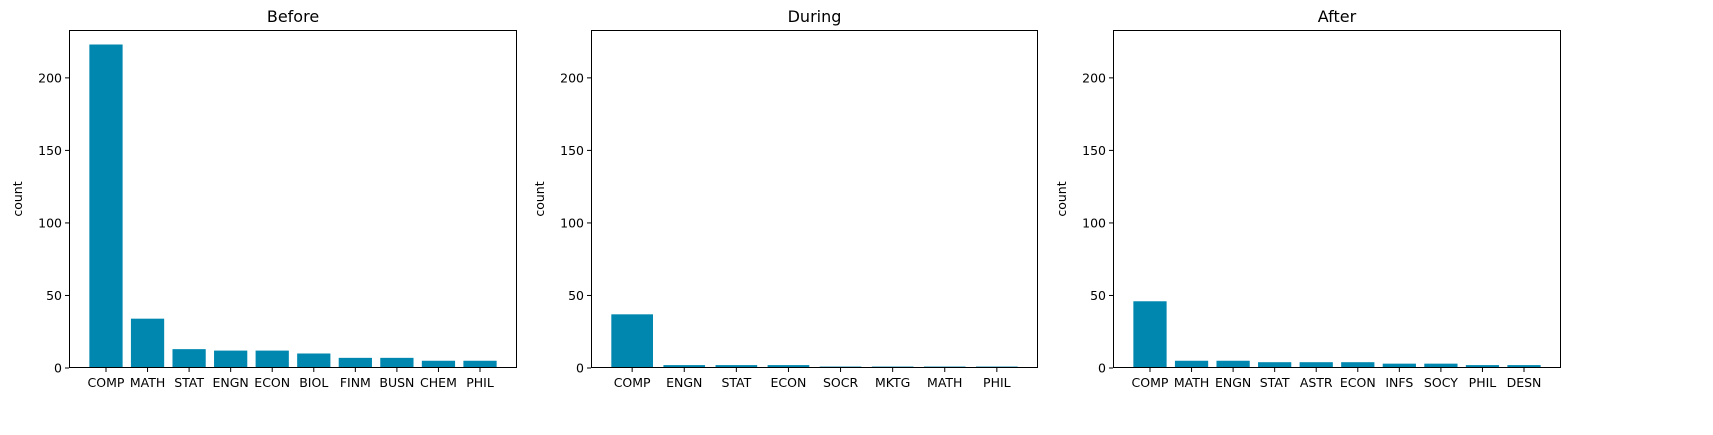 This screenshot has width=1713, height=435. What do you see at coordinates (313, 382) in the screenshot?
I see `x-tick-label-biol: BIOL` at bounding box center [313, 382].